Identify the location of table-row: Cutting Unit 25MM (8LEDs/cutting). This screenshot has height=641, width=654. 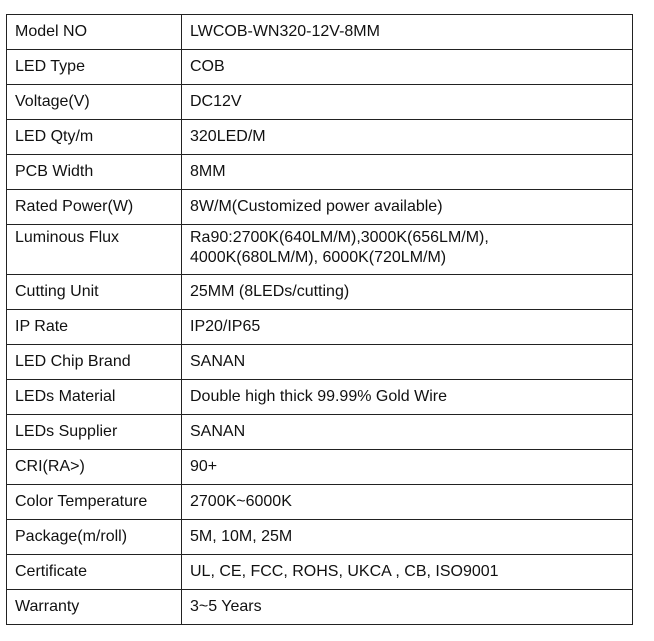
(319, 292).